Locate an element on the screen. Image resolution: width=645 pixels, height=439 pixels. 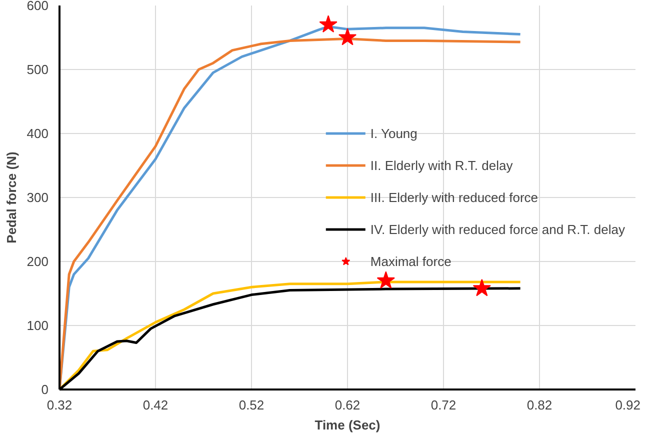
y-tick-label: 400 is located at coordinates (37, 133).